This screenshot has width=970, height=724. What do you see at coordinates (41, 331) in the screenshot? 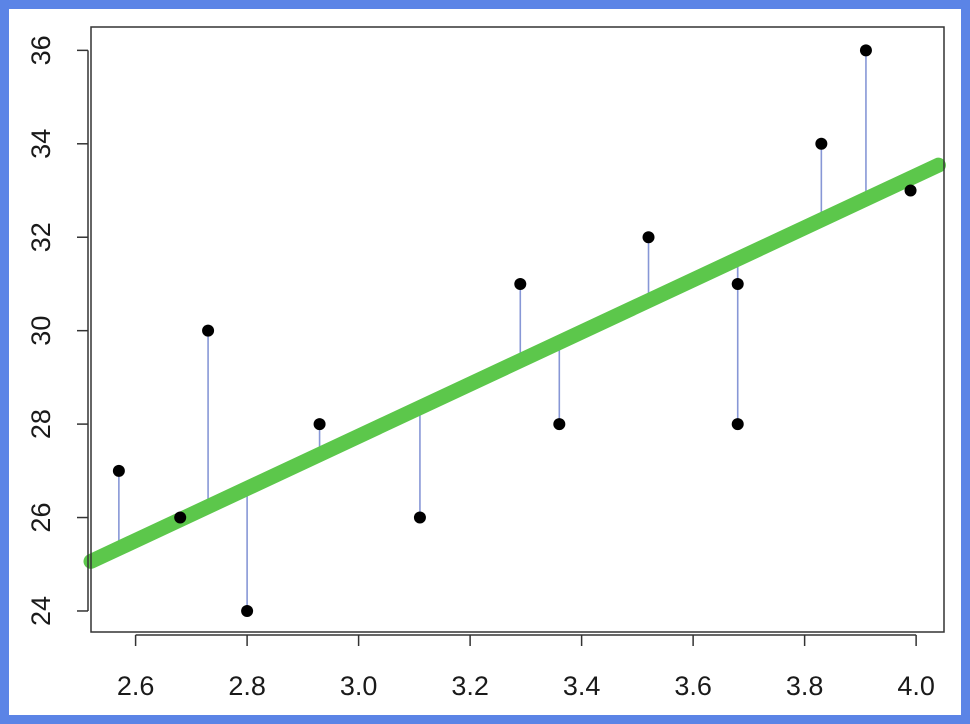
I see `y-tick-label-4: 30` at bounding box center [41, 331].